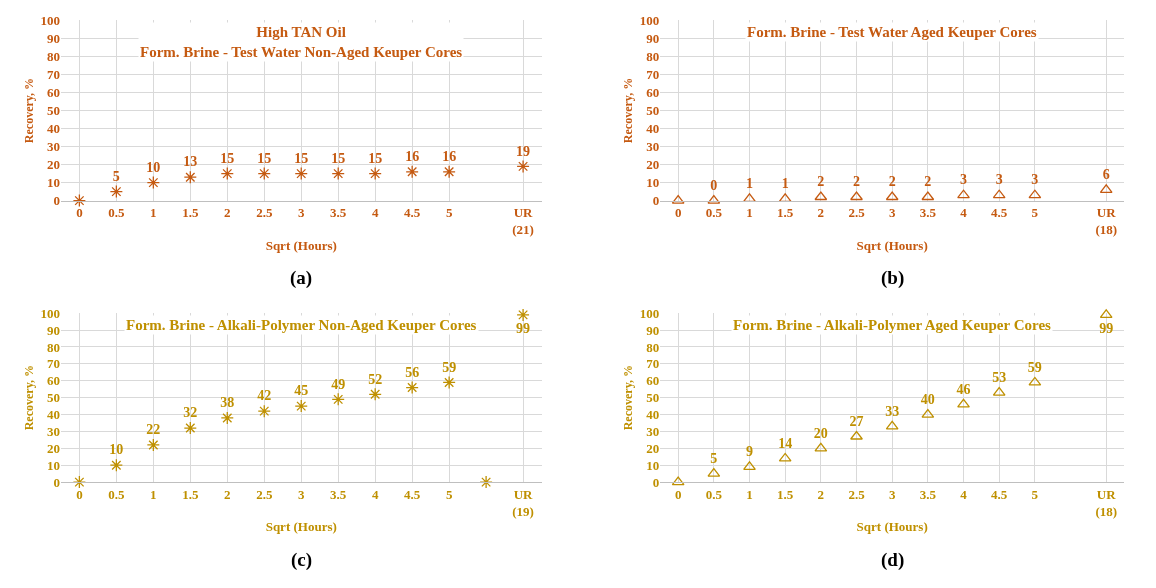 The image size is (1156, 588). Describe the element at coordinates (892, 411) in the screenshot. I see `data-label: 33` at that location.